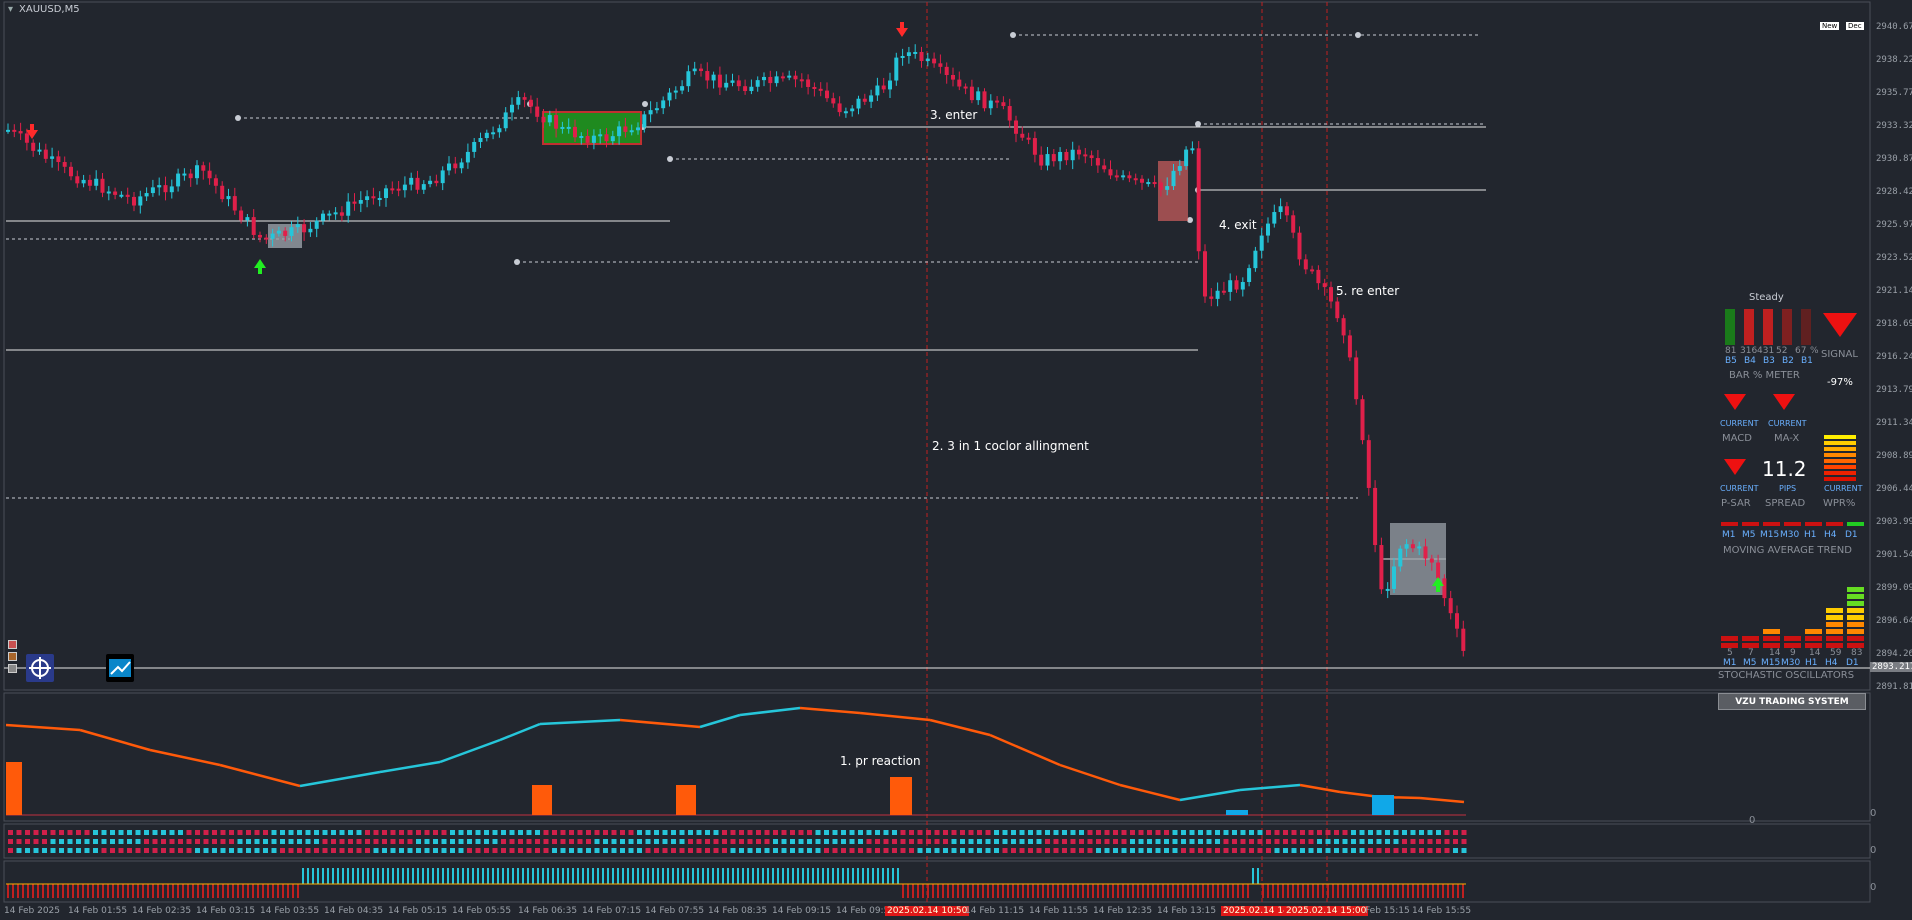  What do you see at coordinates (1894, 423) in the screenshot?
I see `price-tick: 2911.340` at bounding box center [1894, 423].